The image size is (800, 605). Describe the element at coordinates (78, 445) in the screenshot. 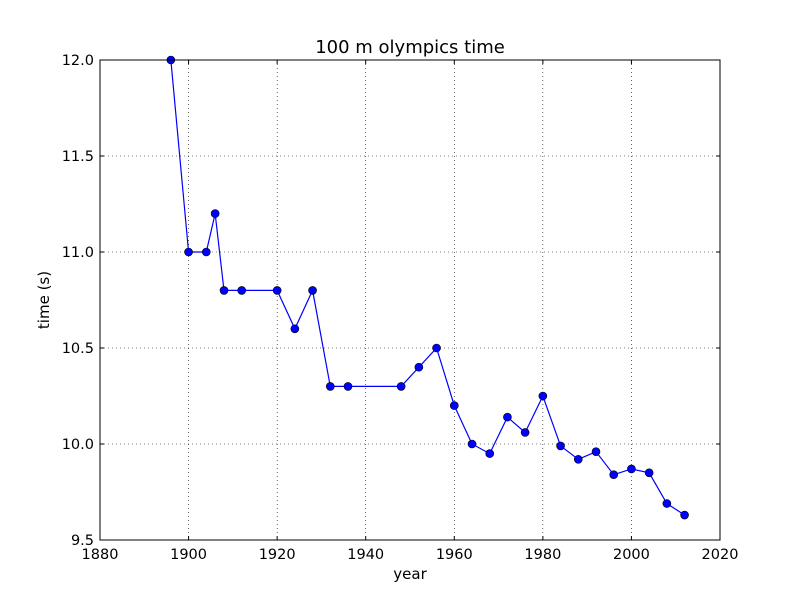

I see `y-tick-label: 10.0` at that location.